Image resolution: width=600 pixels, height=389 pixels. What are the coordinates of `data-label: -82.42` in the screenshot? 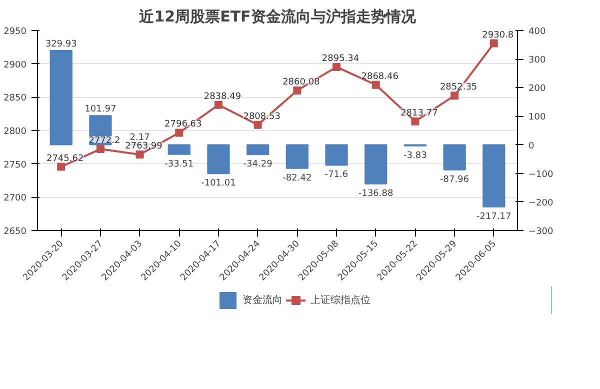 It's located at (297, 178).